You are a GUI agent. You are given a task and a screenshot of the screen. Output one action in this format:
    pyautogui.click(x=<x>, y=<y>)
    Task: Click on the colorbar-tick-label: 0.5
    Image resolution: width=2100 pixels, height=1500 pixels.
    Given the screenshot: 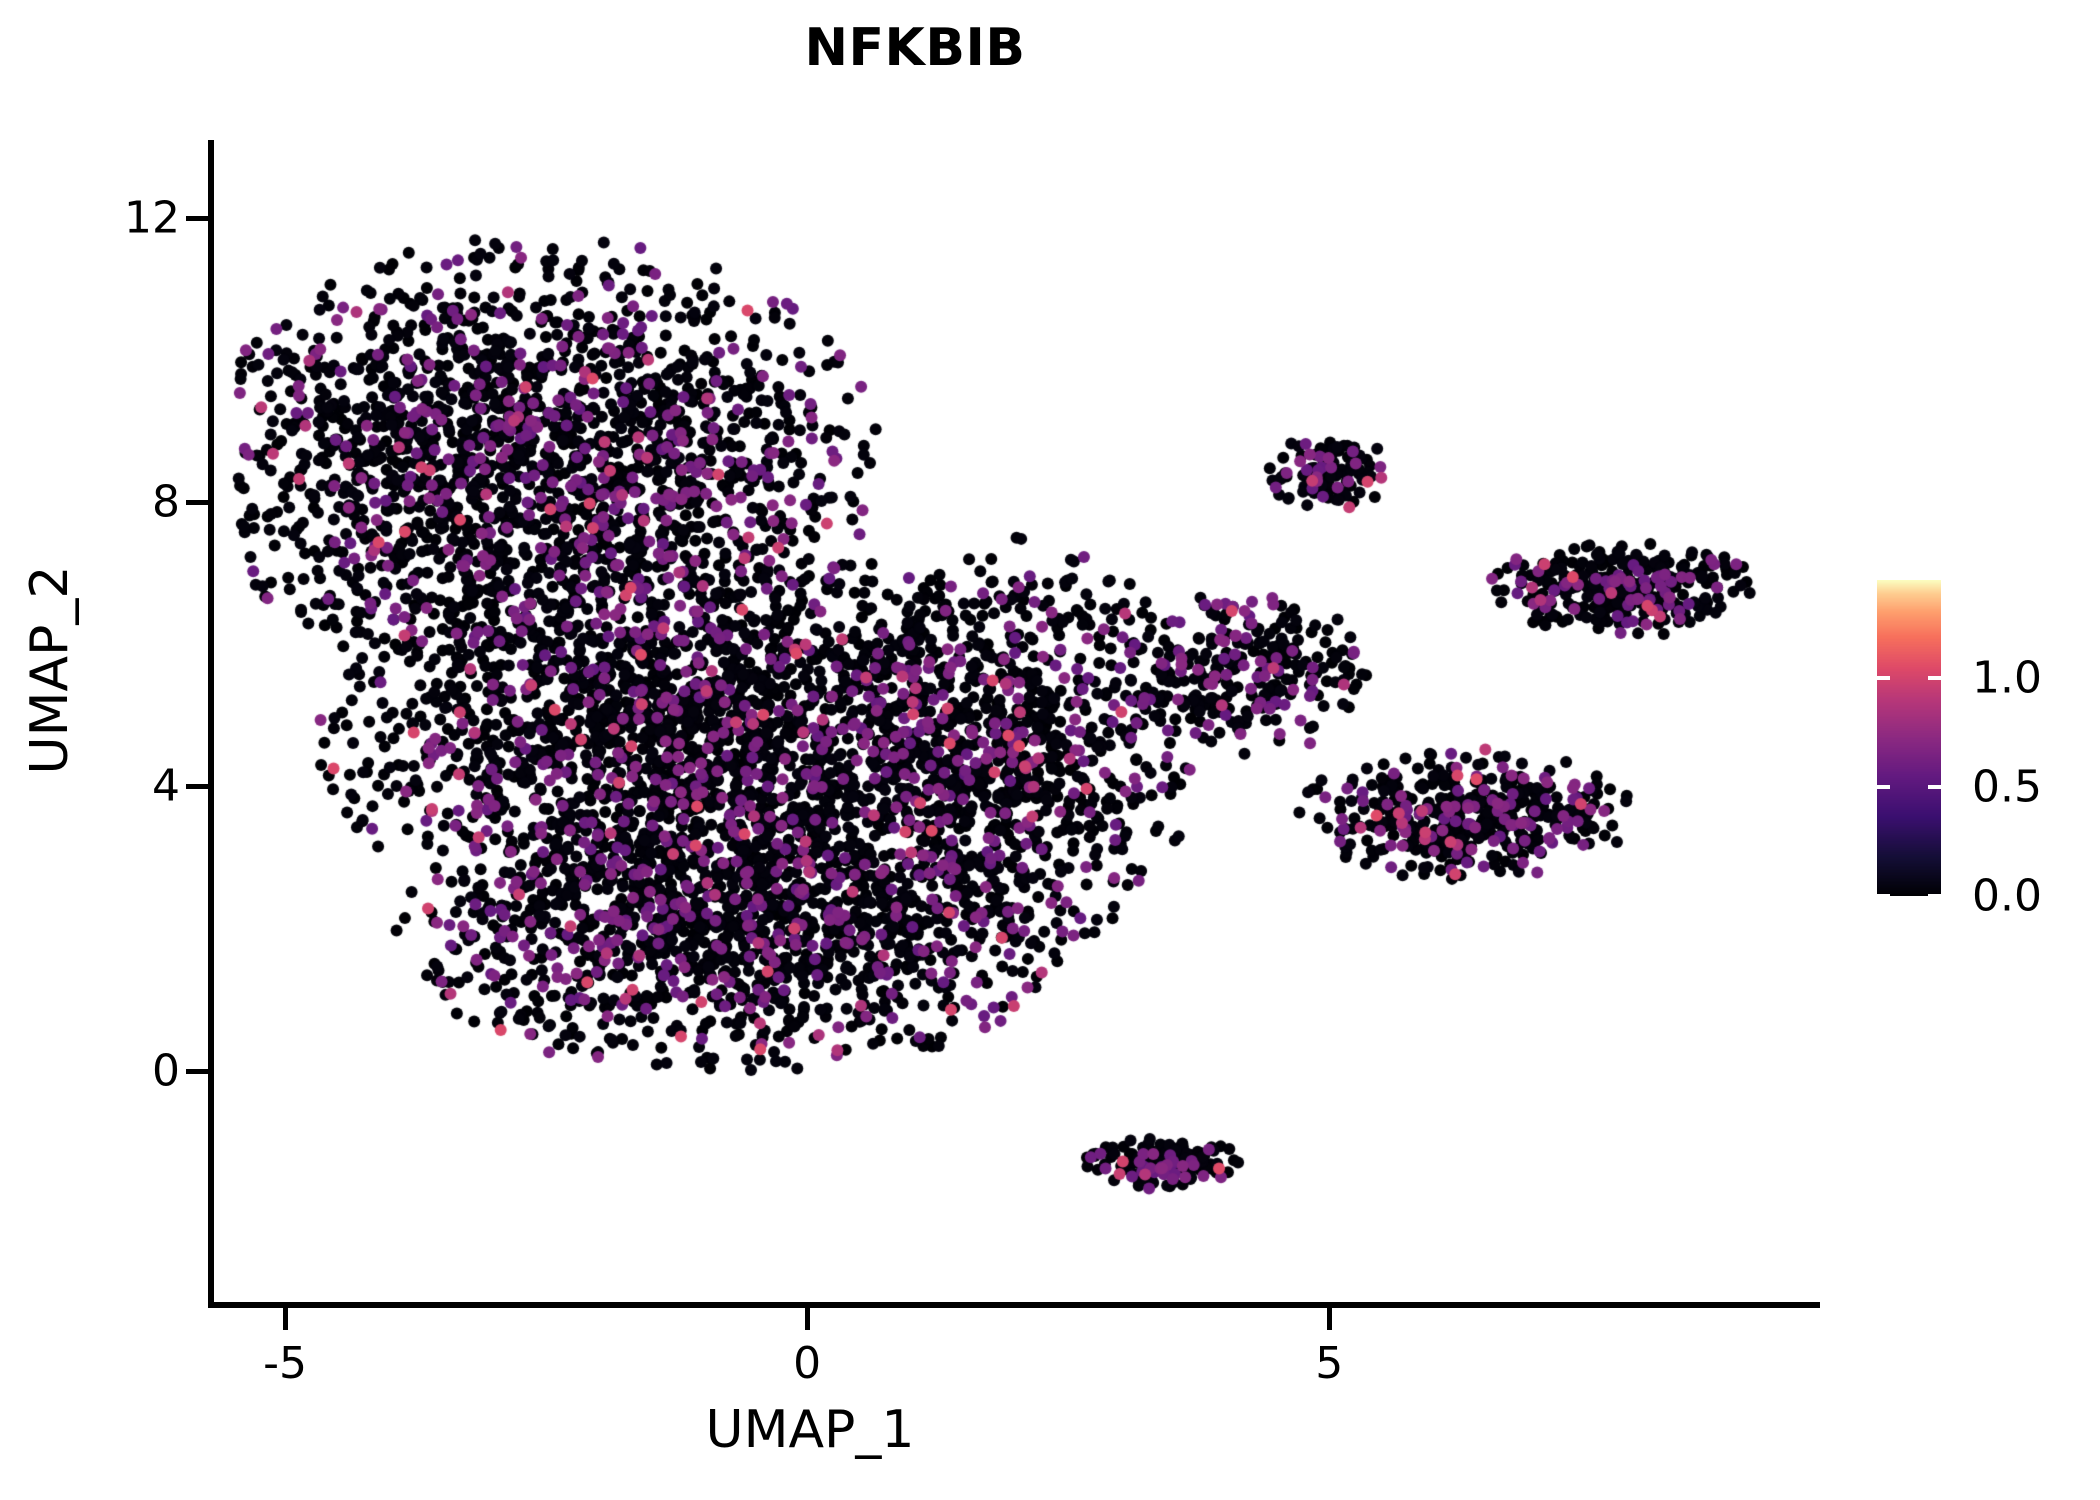 What is the action you would take?
    pyautogui.click(x=2007, y=787)
    